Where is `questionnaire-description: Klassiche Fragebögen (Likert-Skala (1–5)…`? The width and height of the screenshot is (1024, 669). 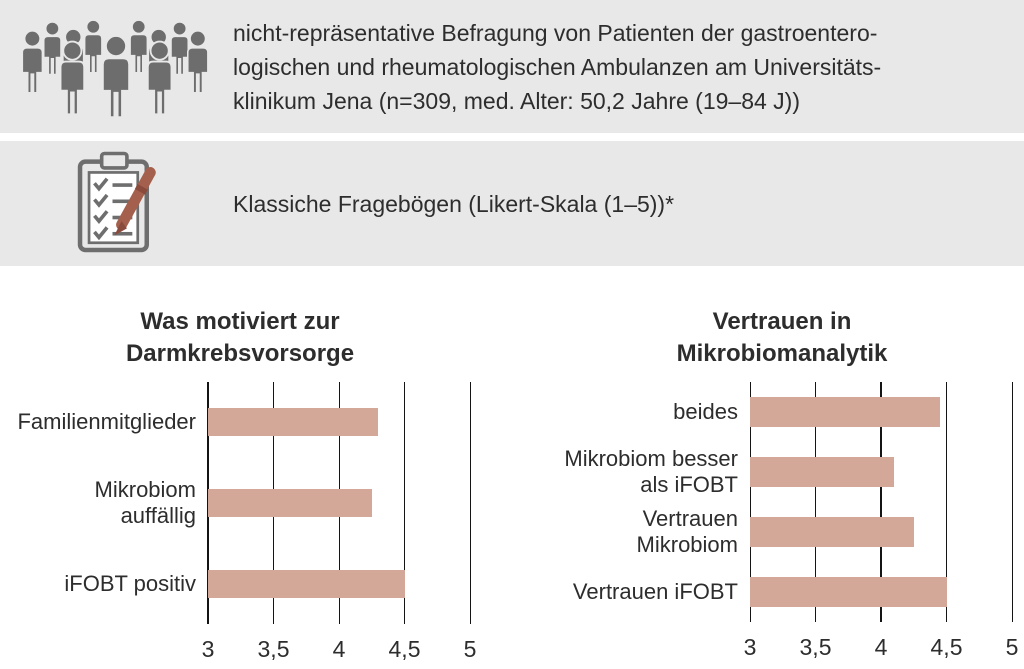 questionnaire-description: Klassiche Fragebögen (Likert-Skala (1–5)… is located at coordinates (454, 203).